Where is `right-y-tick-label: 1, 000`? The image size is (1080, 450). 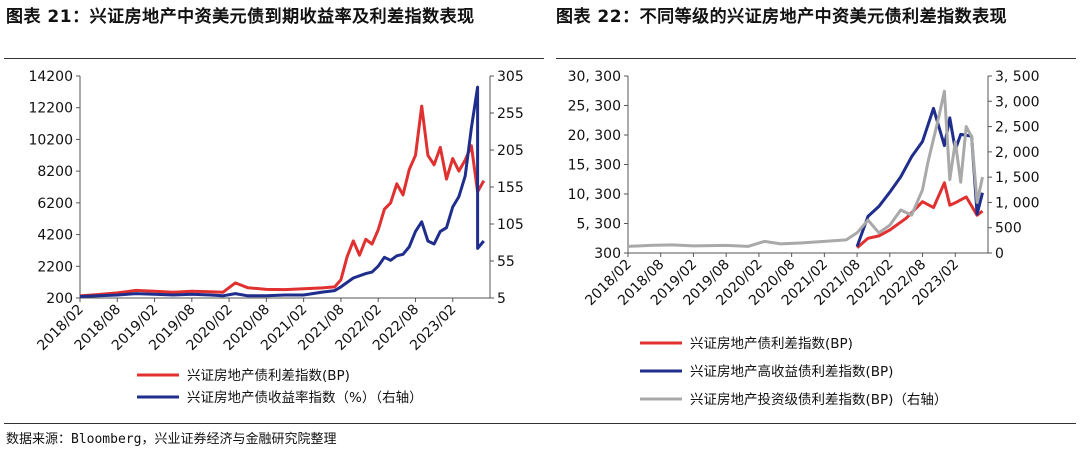 right-y-tick-label: 1, 000 is located at coordinates (1017, 203).